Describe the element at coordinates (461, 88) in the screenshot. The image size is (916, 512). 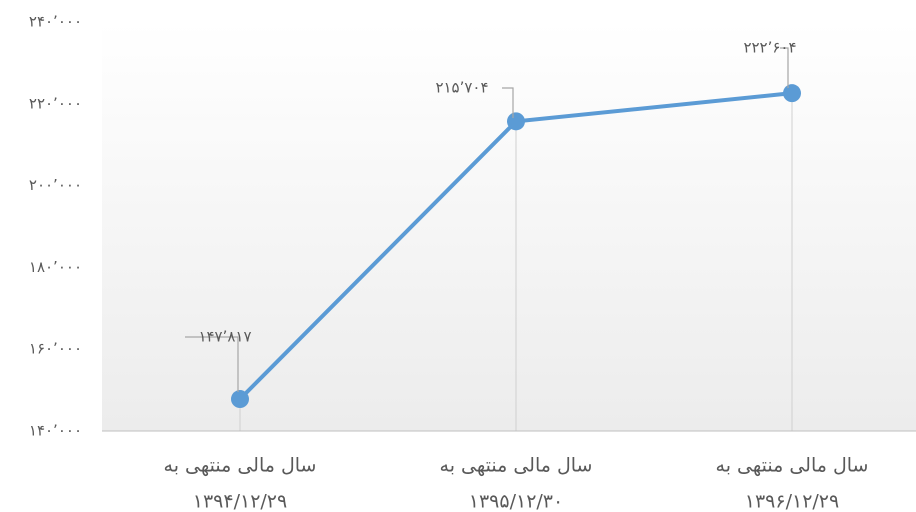
I see `data-label: ۲۱۵٬۷۰۴` at that location.